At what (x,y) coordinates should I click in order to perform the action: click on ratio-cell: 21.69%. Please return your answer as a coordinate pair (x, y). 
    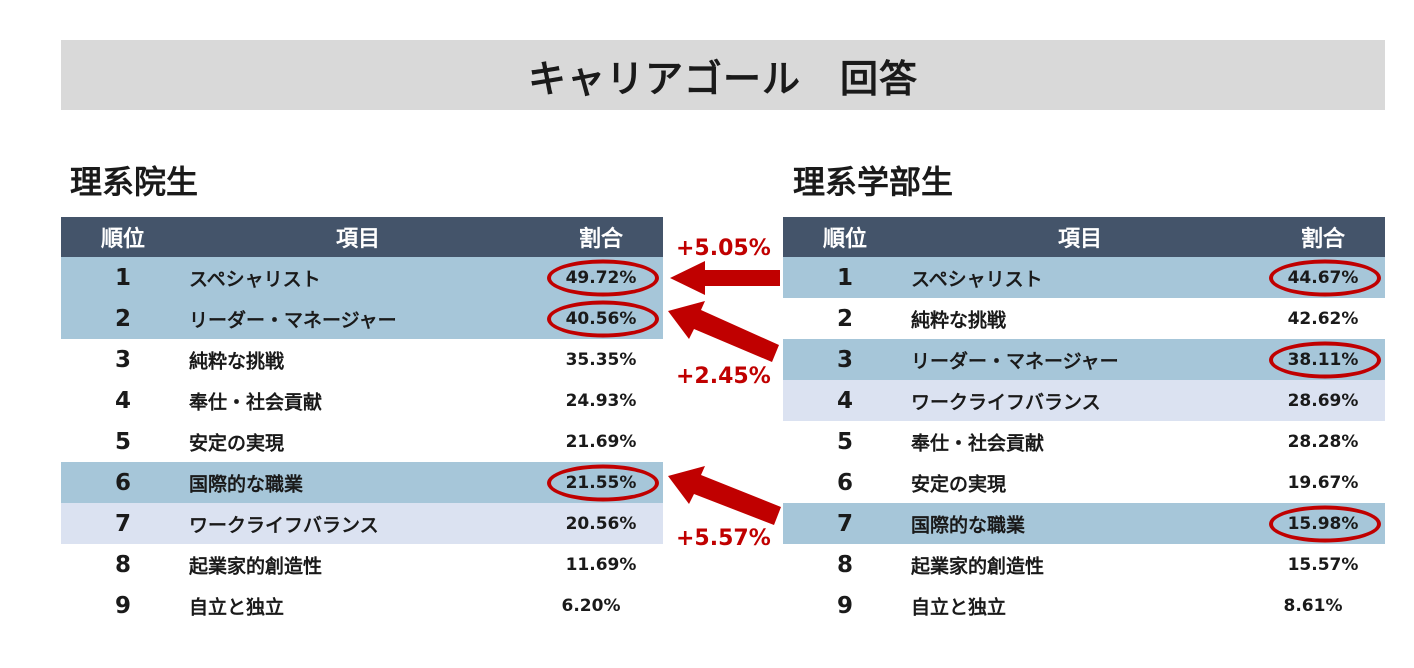
    Looking at the image, I should click on (601, 441).